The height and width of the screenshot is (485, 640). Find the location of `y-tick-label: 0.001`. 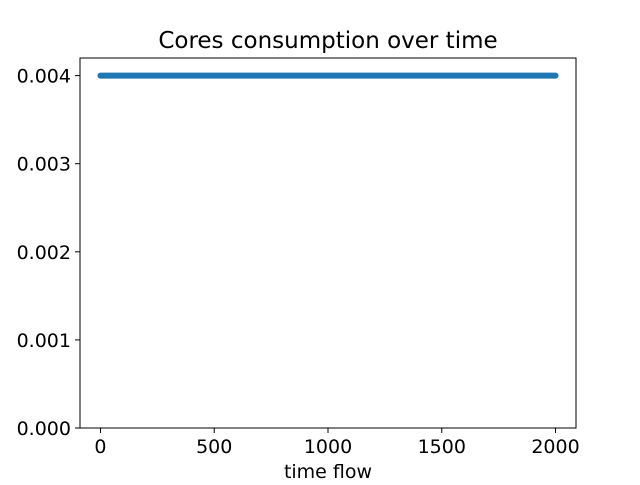

y-tick-label: 0.001 is located at coordinates (44, 341).